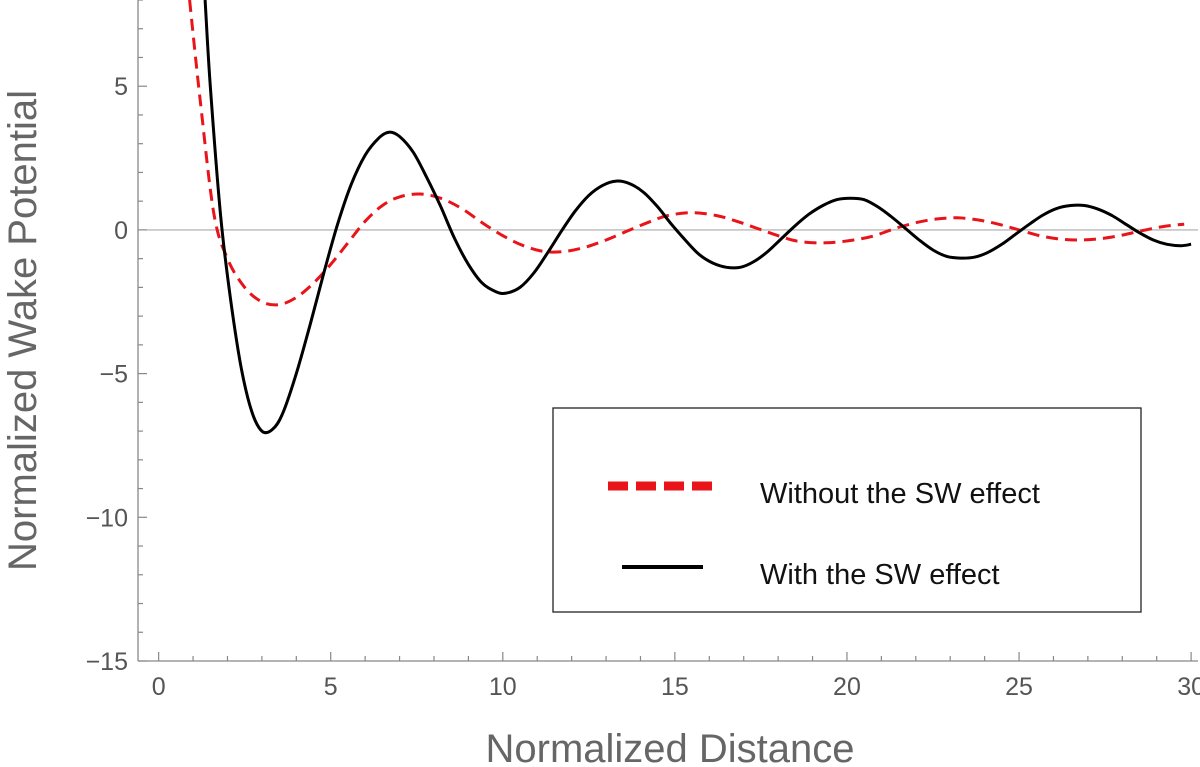 Image resolution: width=1200 pixels, height=767 pixels. Describe the element at coordinates (1019, 687) in the screenshot. I see `x-tick-label: 25` at that location.